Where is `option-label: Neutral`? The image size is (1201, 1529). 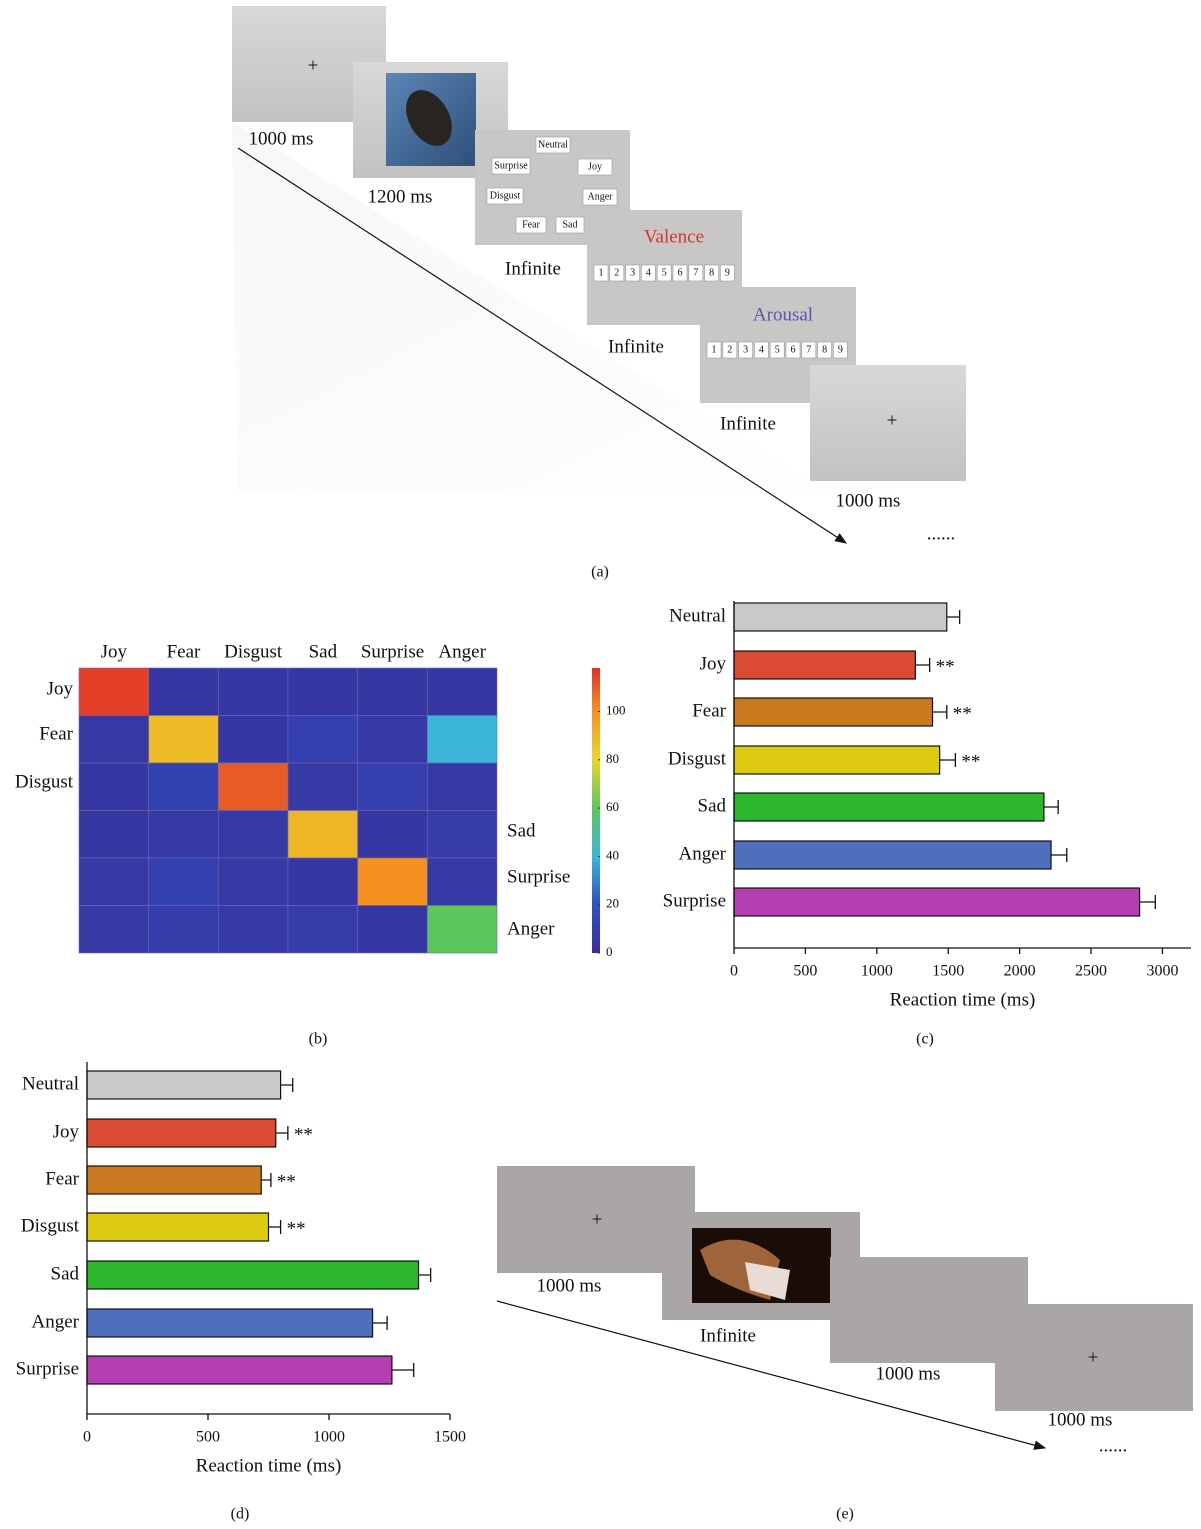
option-label: Neutral is located at coordinates (553, 144).